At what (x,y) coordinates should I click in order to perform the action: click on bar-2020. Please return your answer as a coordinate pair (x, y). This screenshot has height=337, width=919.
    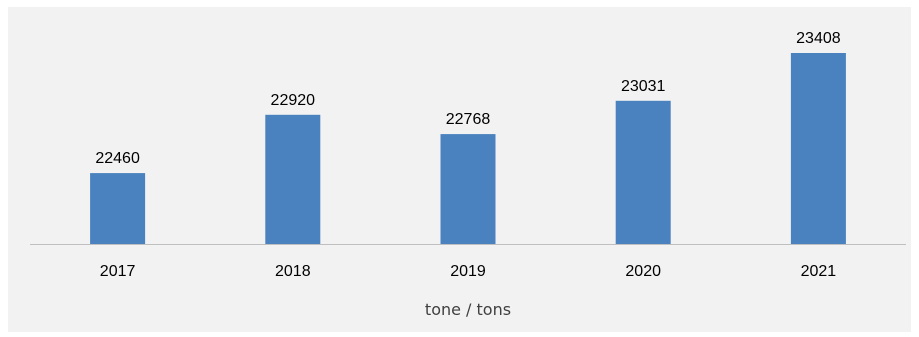
    Looking at the image, I should click on (643, 172).